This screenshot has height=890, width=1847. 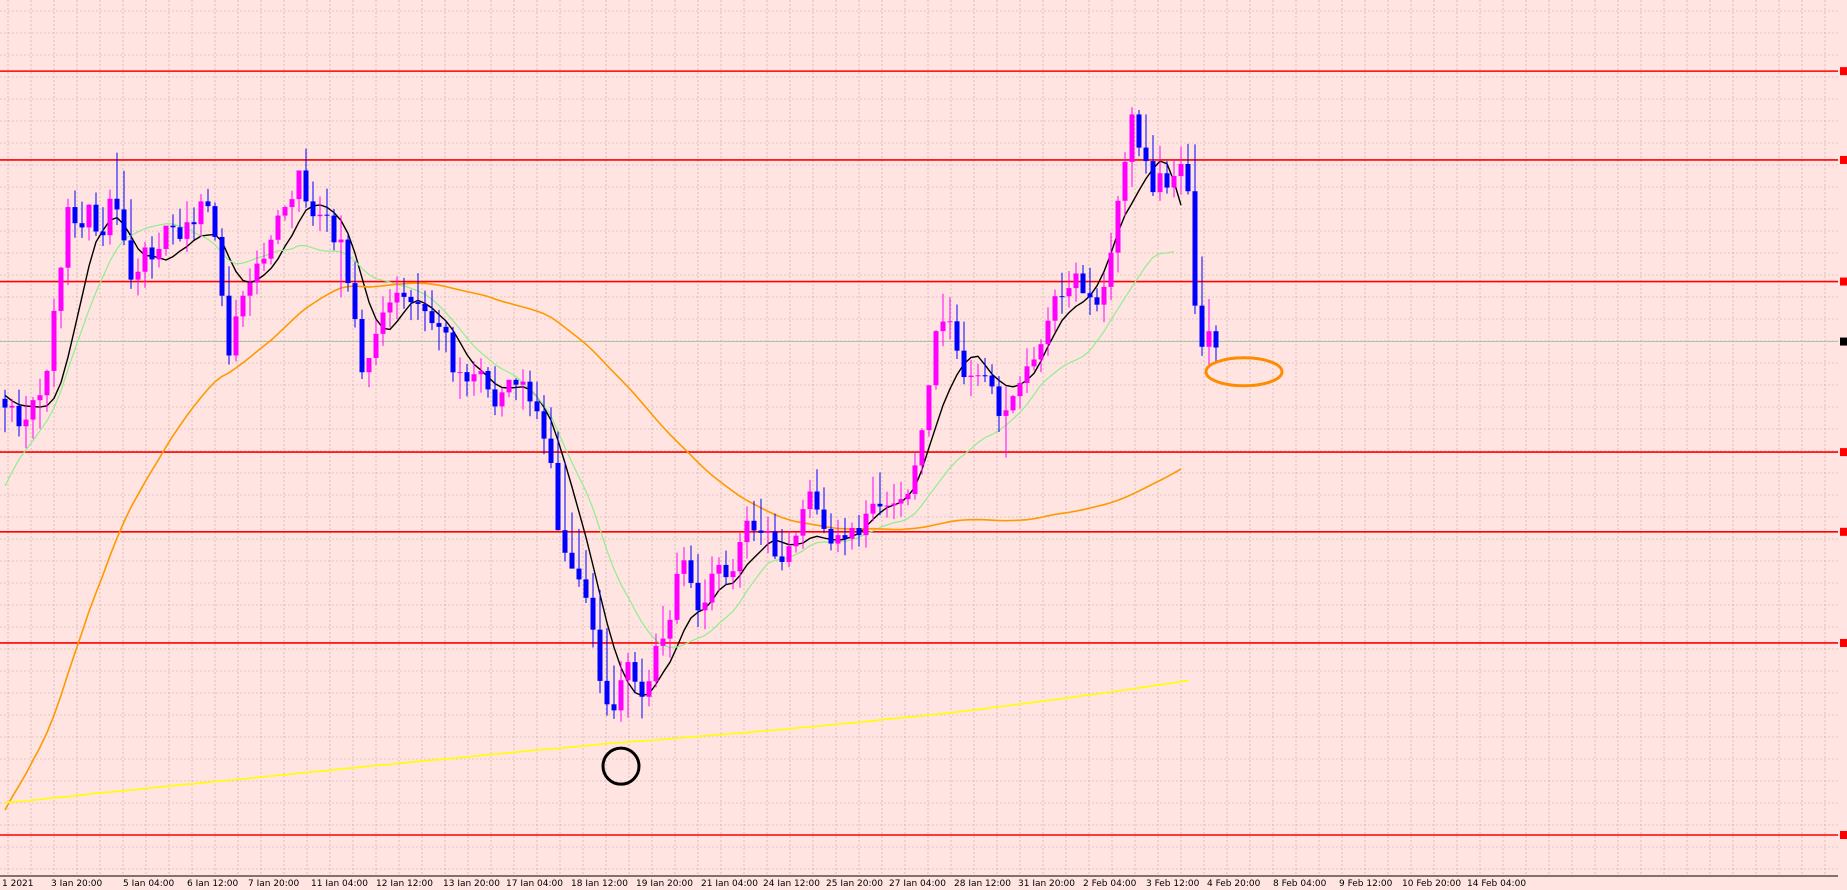 I want to click on x-tick-label: 5 Jan 04:00, so click(x=149, y=882).